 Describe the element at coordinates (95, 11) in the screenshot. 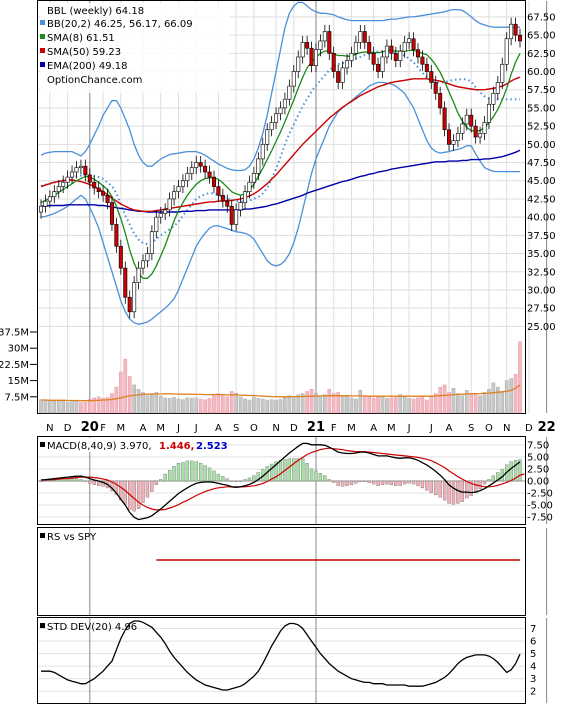

I see `chart-title: BBL (weekly) 64.18` at that location.